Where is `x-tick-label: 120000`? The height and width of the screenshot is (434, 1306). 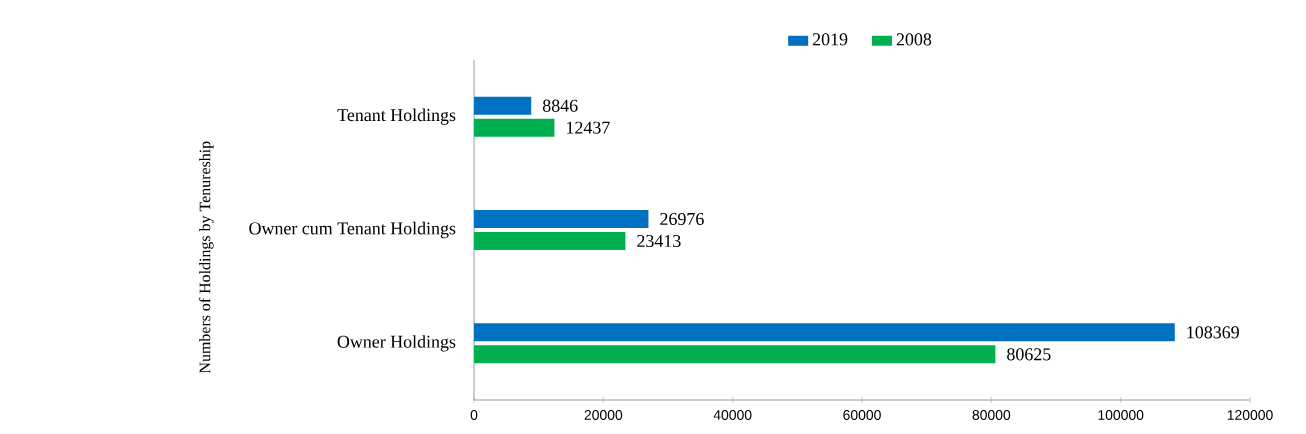 x-tick-label: 120000 is located at coordinates (1250, 415).